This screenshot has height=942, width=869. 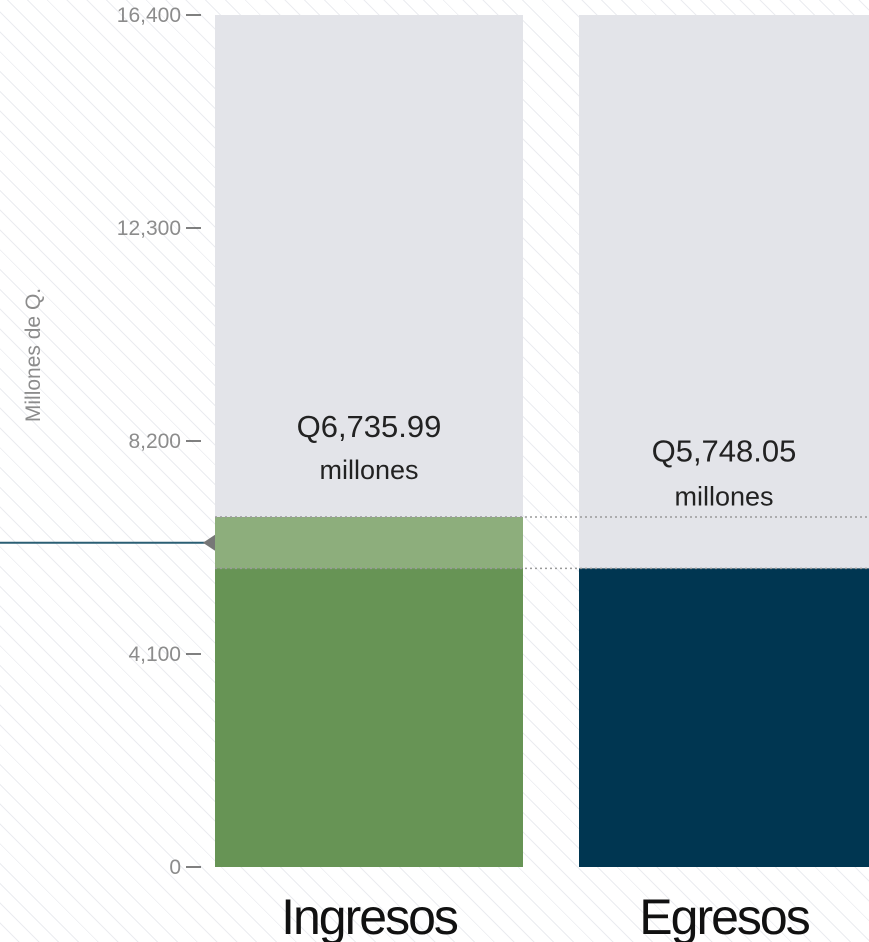 What do you see at coordinates (369, 692) in the screenshot?
I see `bar-ingresos` at bounding box center [369, 692].